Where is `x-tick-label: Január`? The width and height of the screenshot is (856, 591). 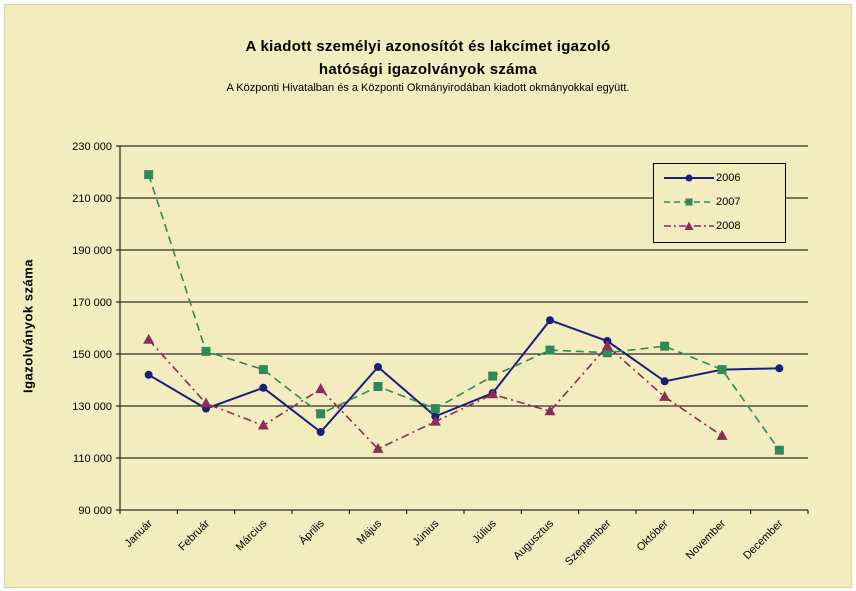
x-tick-label: Január is located at coordinates (139, 533).